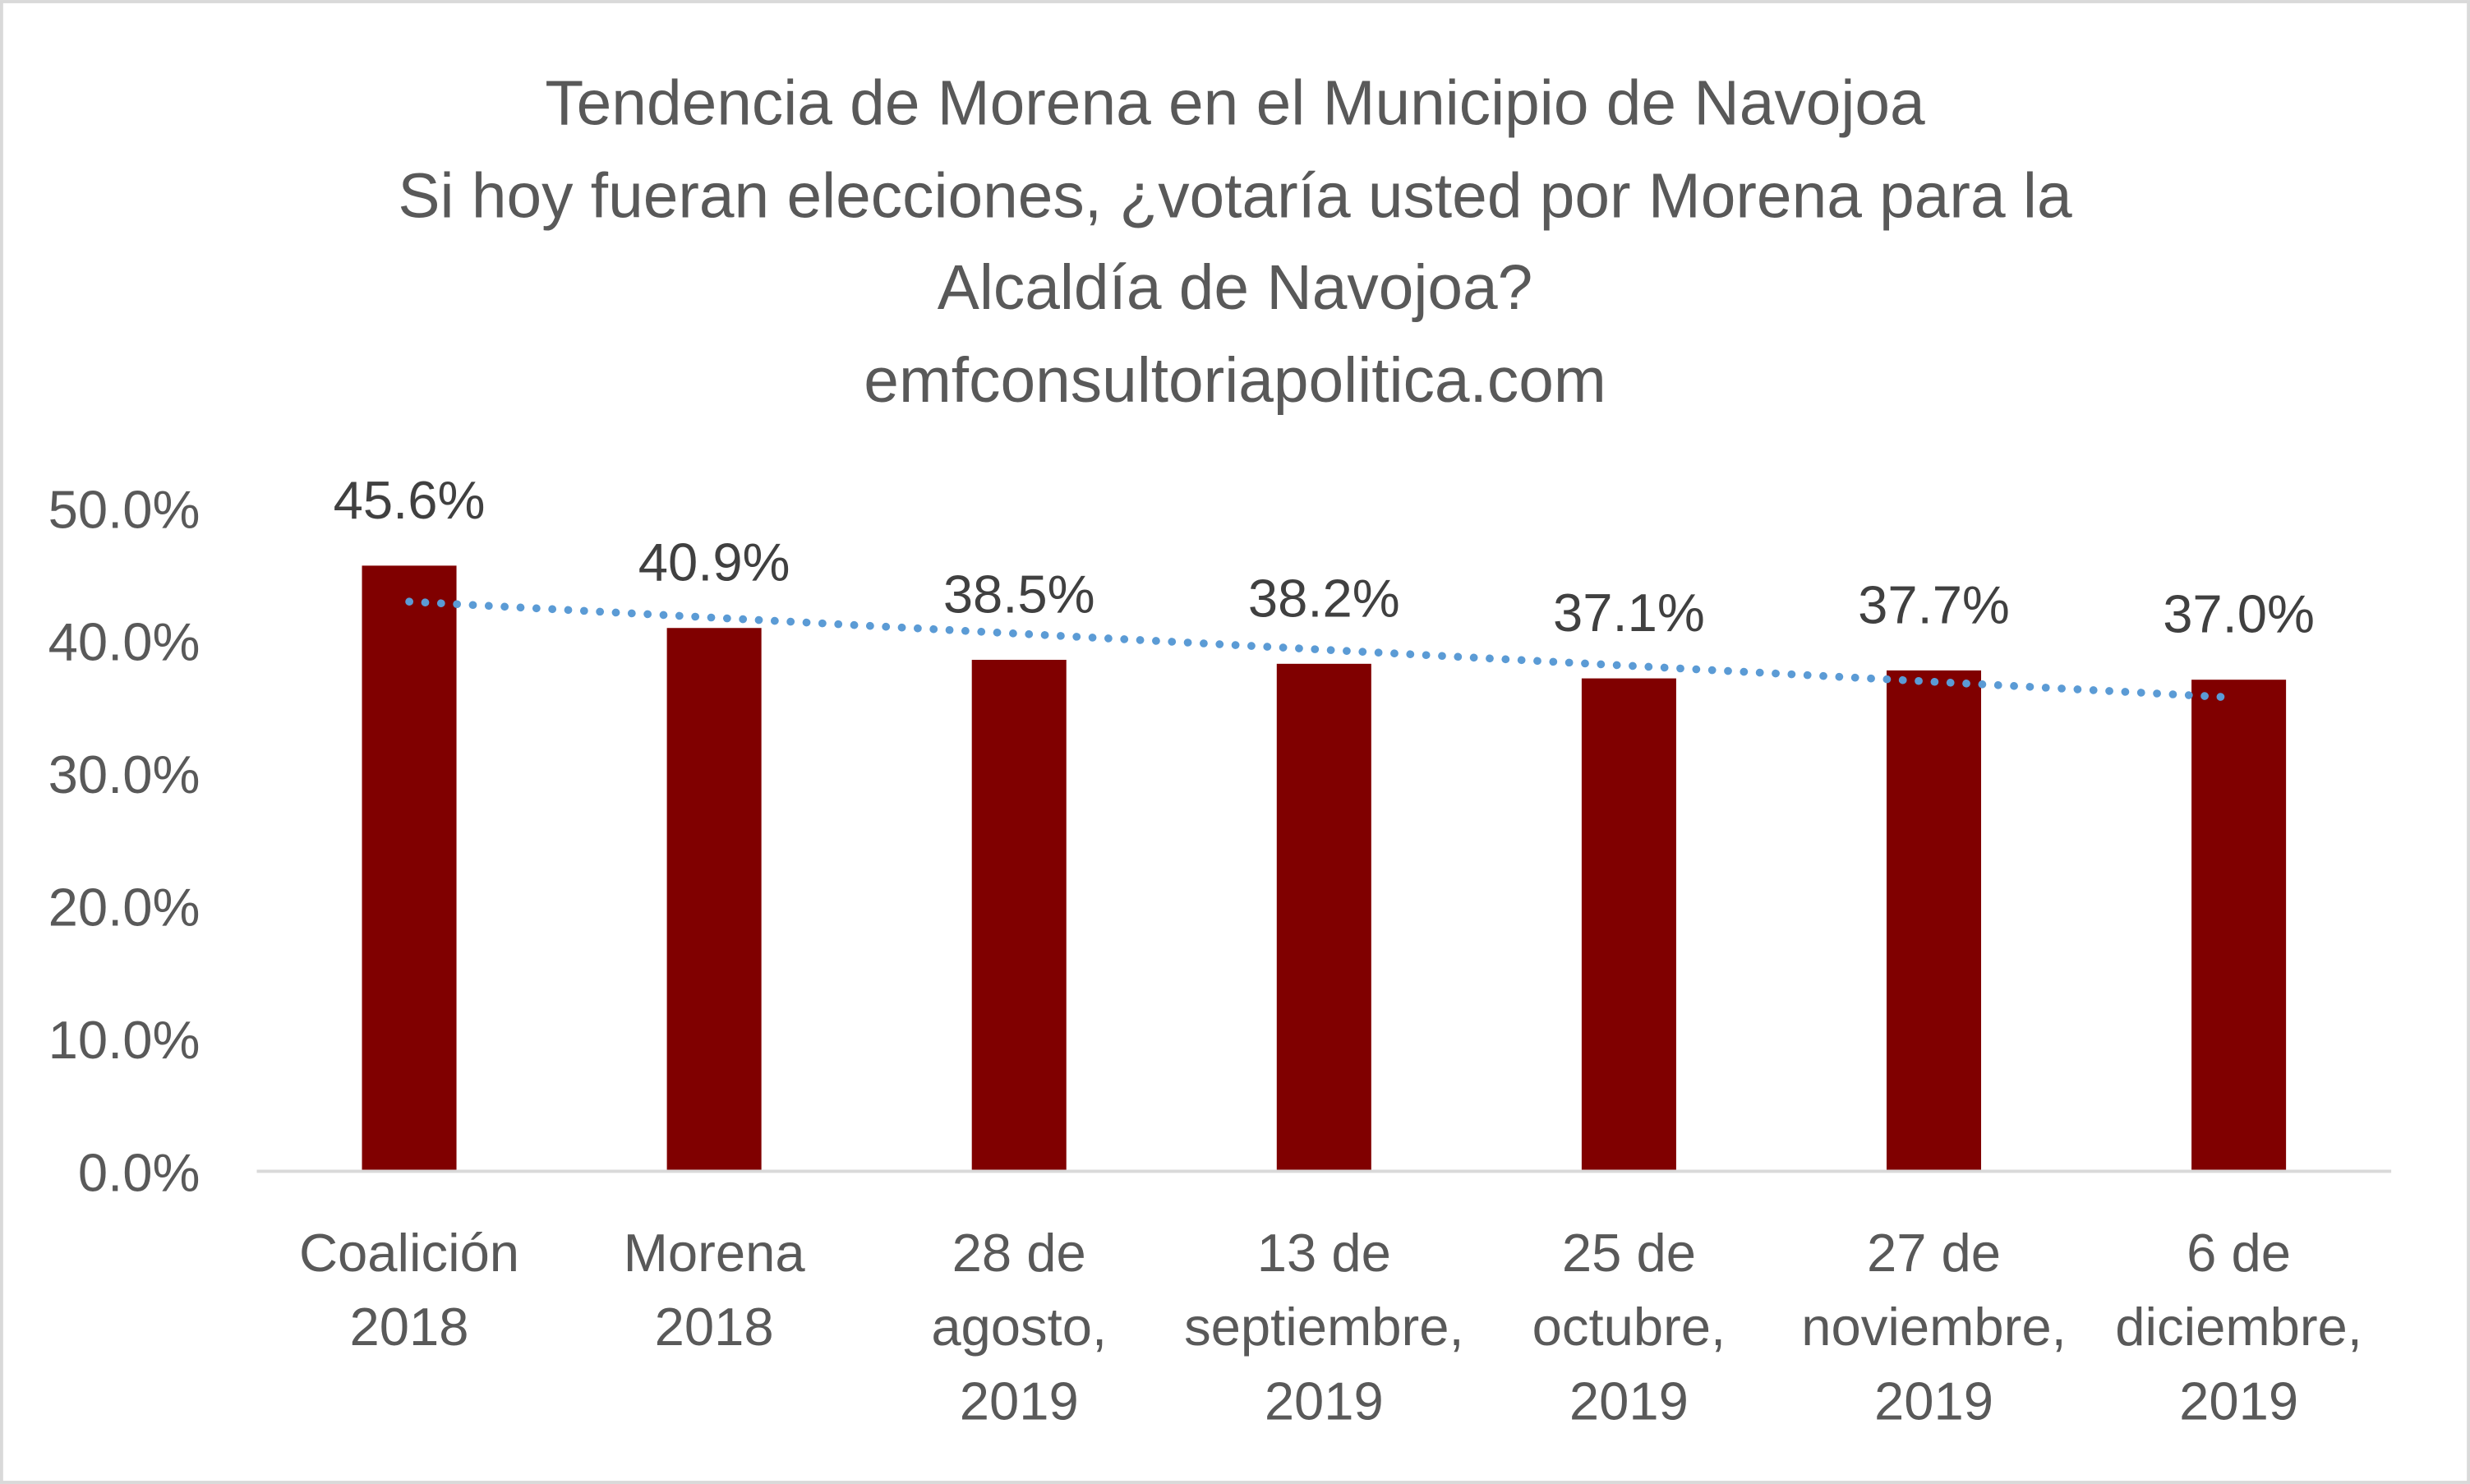 This screenshot has height=1484, width=2470. Describe the element at coordinates (1324, 598) in the screenshot. I see `data-label: 38.2%` at that location.